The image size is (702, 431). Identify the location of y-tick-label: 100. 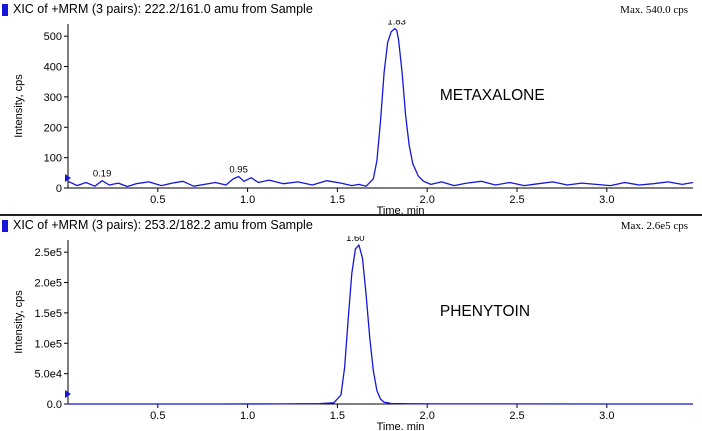
(53, 159).